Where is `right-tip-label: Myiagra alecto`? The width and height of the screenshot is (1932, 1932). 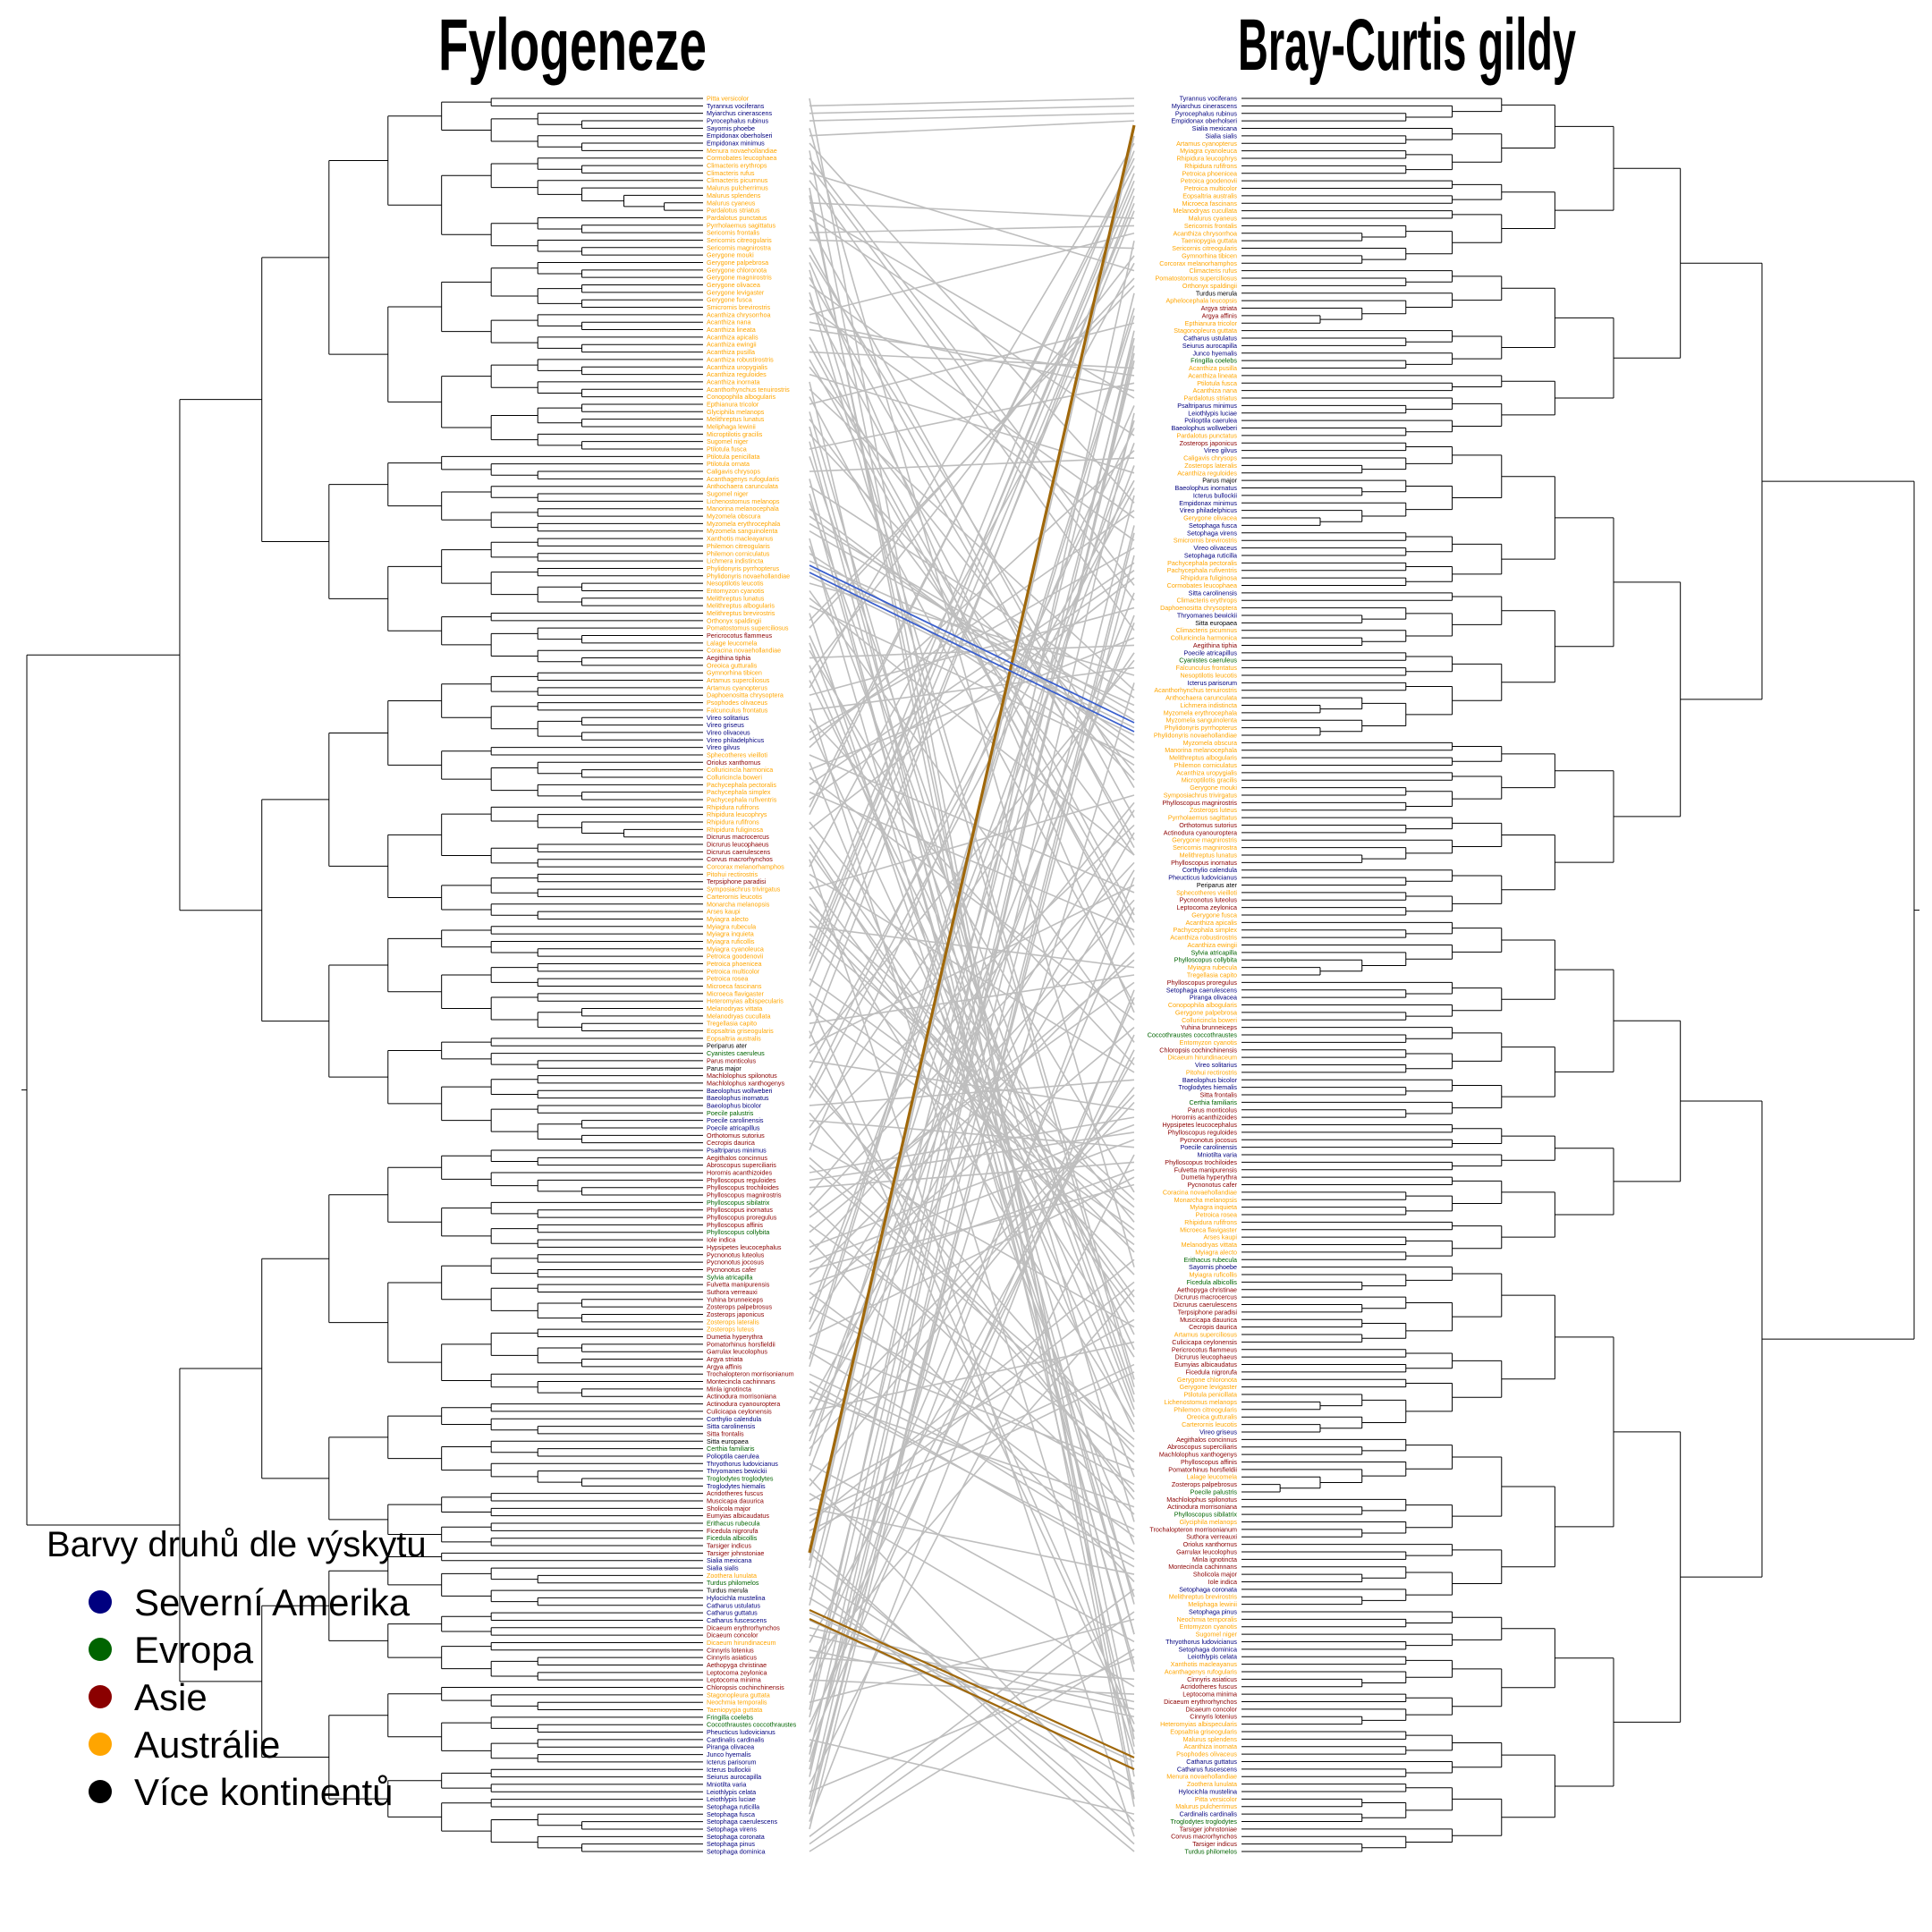
right-tip-label: Myiagra alecto is located at coordinates (1216, 1252).